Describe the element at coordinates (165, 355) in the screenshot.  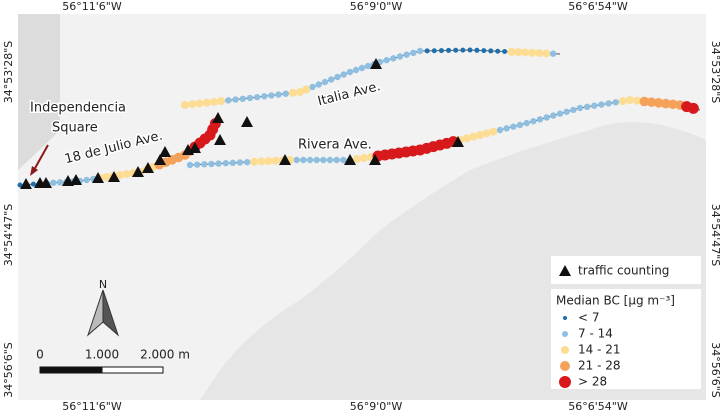
I see `scale-label: 2.000 m` at that location.